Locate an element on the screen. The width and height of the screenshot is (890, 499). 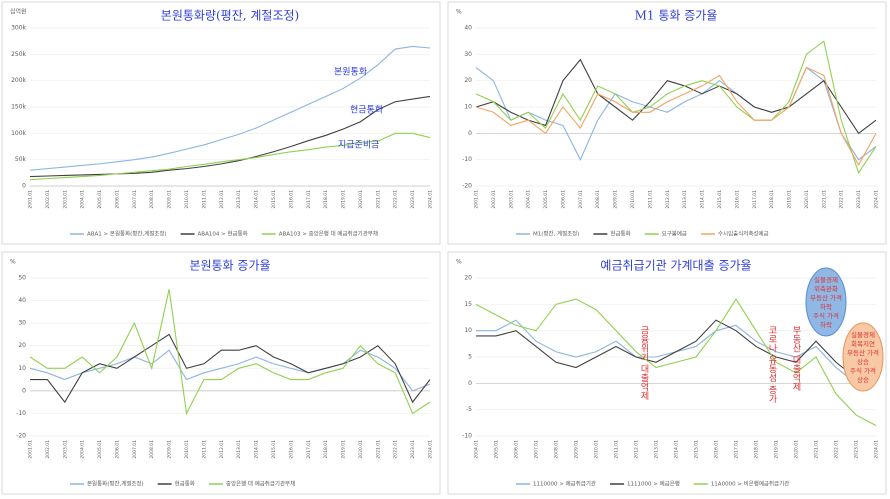
note-text: 상승 is located at coordinates (863, 379).